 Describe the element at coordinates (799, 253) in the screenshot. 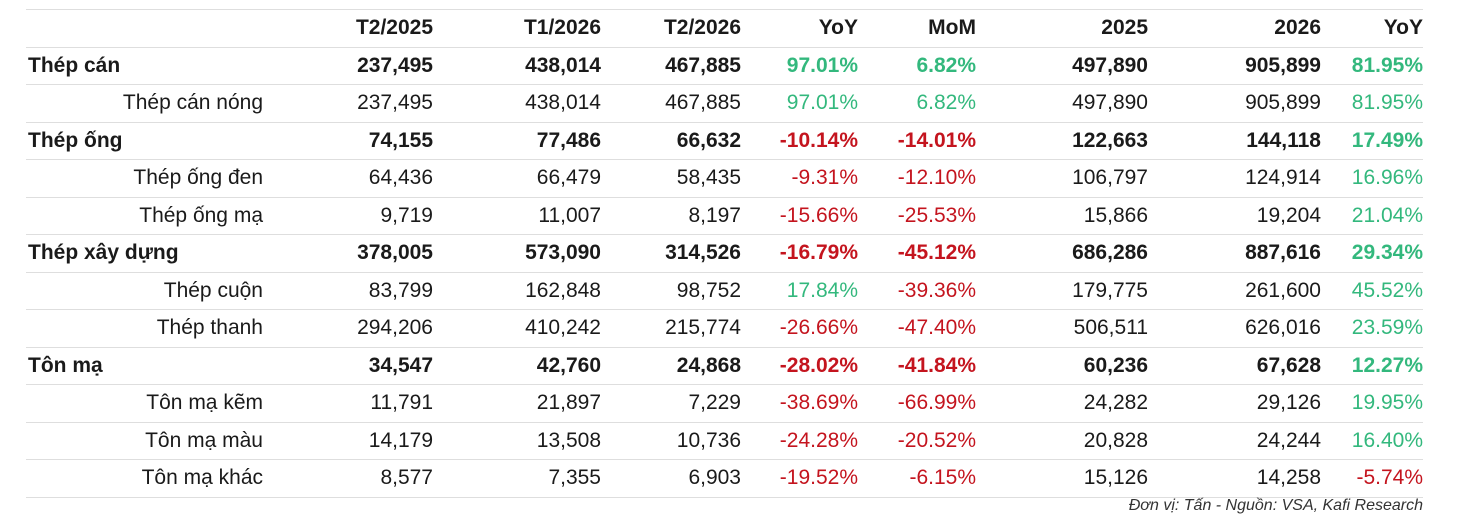

I see `cell-yoy-month: -16.79%` at that location.